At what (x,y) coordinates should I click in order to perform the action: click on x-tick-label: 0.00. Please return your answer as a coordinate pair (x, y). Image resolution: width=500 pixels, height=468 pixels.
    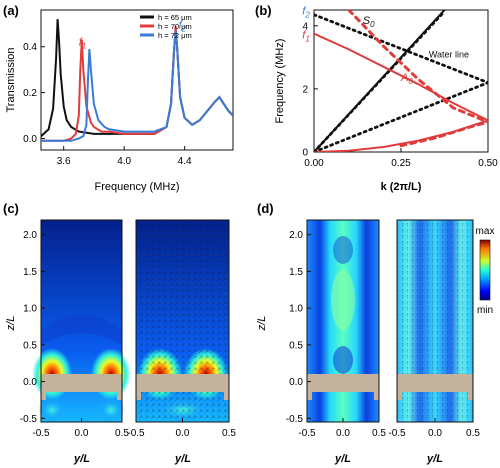
    Looking at the image, I should click on (314, 163).